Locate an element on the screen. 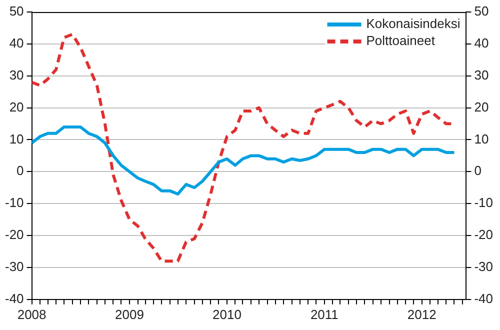  y-tick-label: 10 is located at coordinates (16, 138).